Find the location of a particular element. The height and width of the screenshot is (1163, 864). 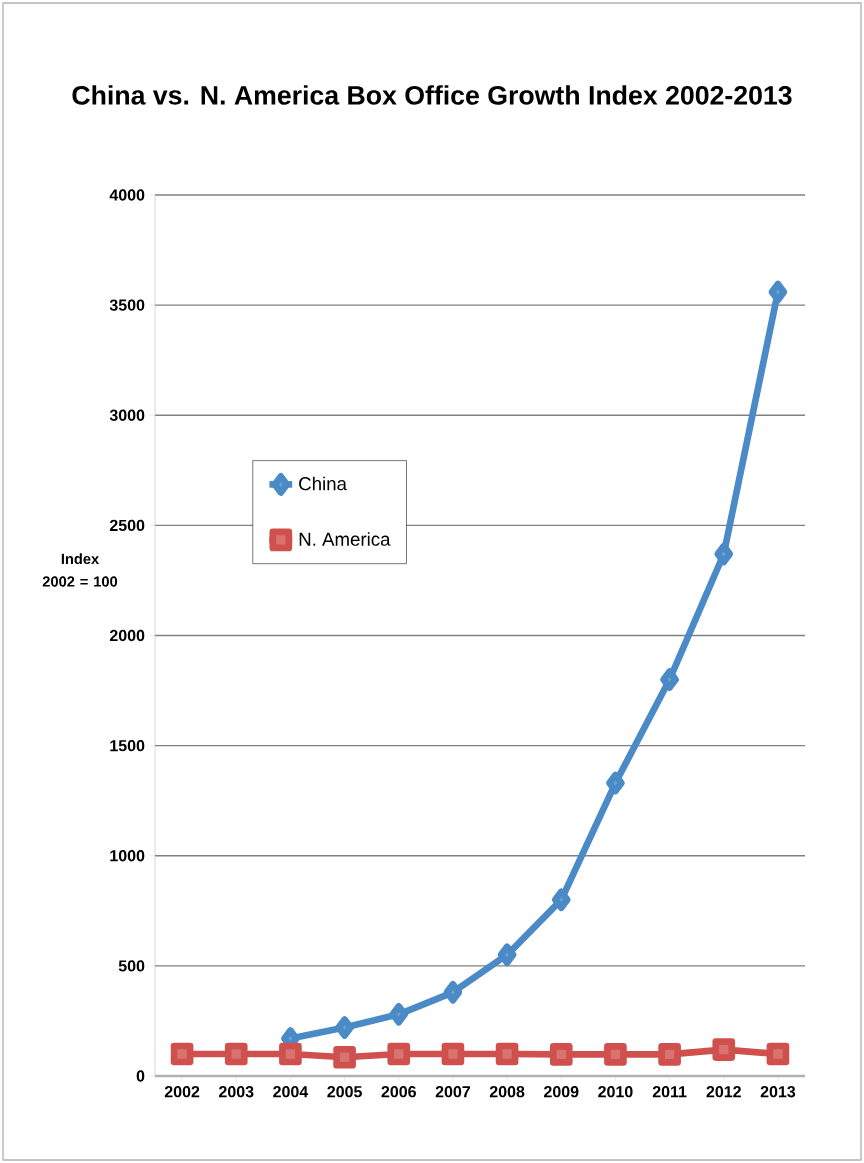

y-tick-label: 2000 is located at coordinates (127, 635).